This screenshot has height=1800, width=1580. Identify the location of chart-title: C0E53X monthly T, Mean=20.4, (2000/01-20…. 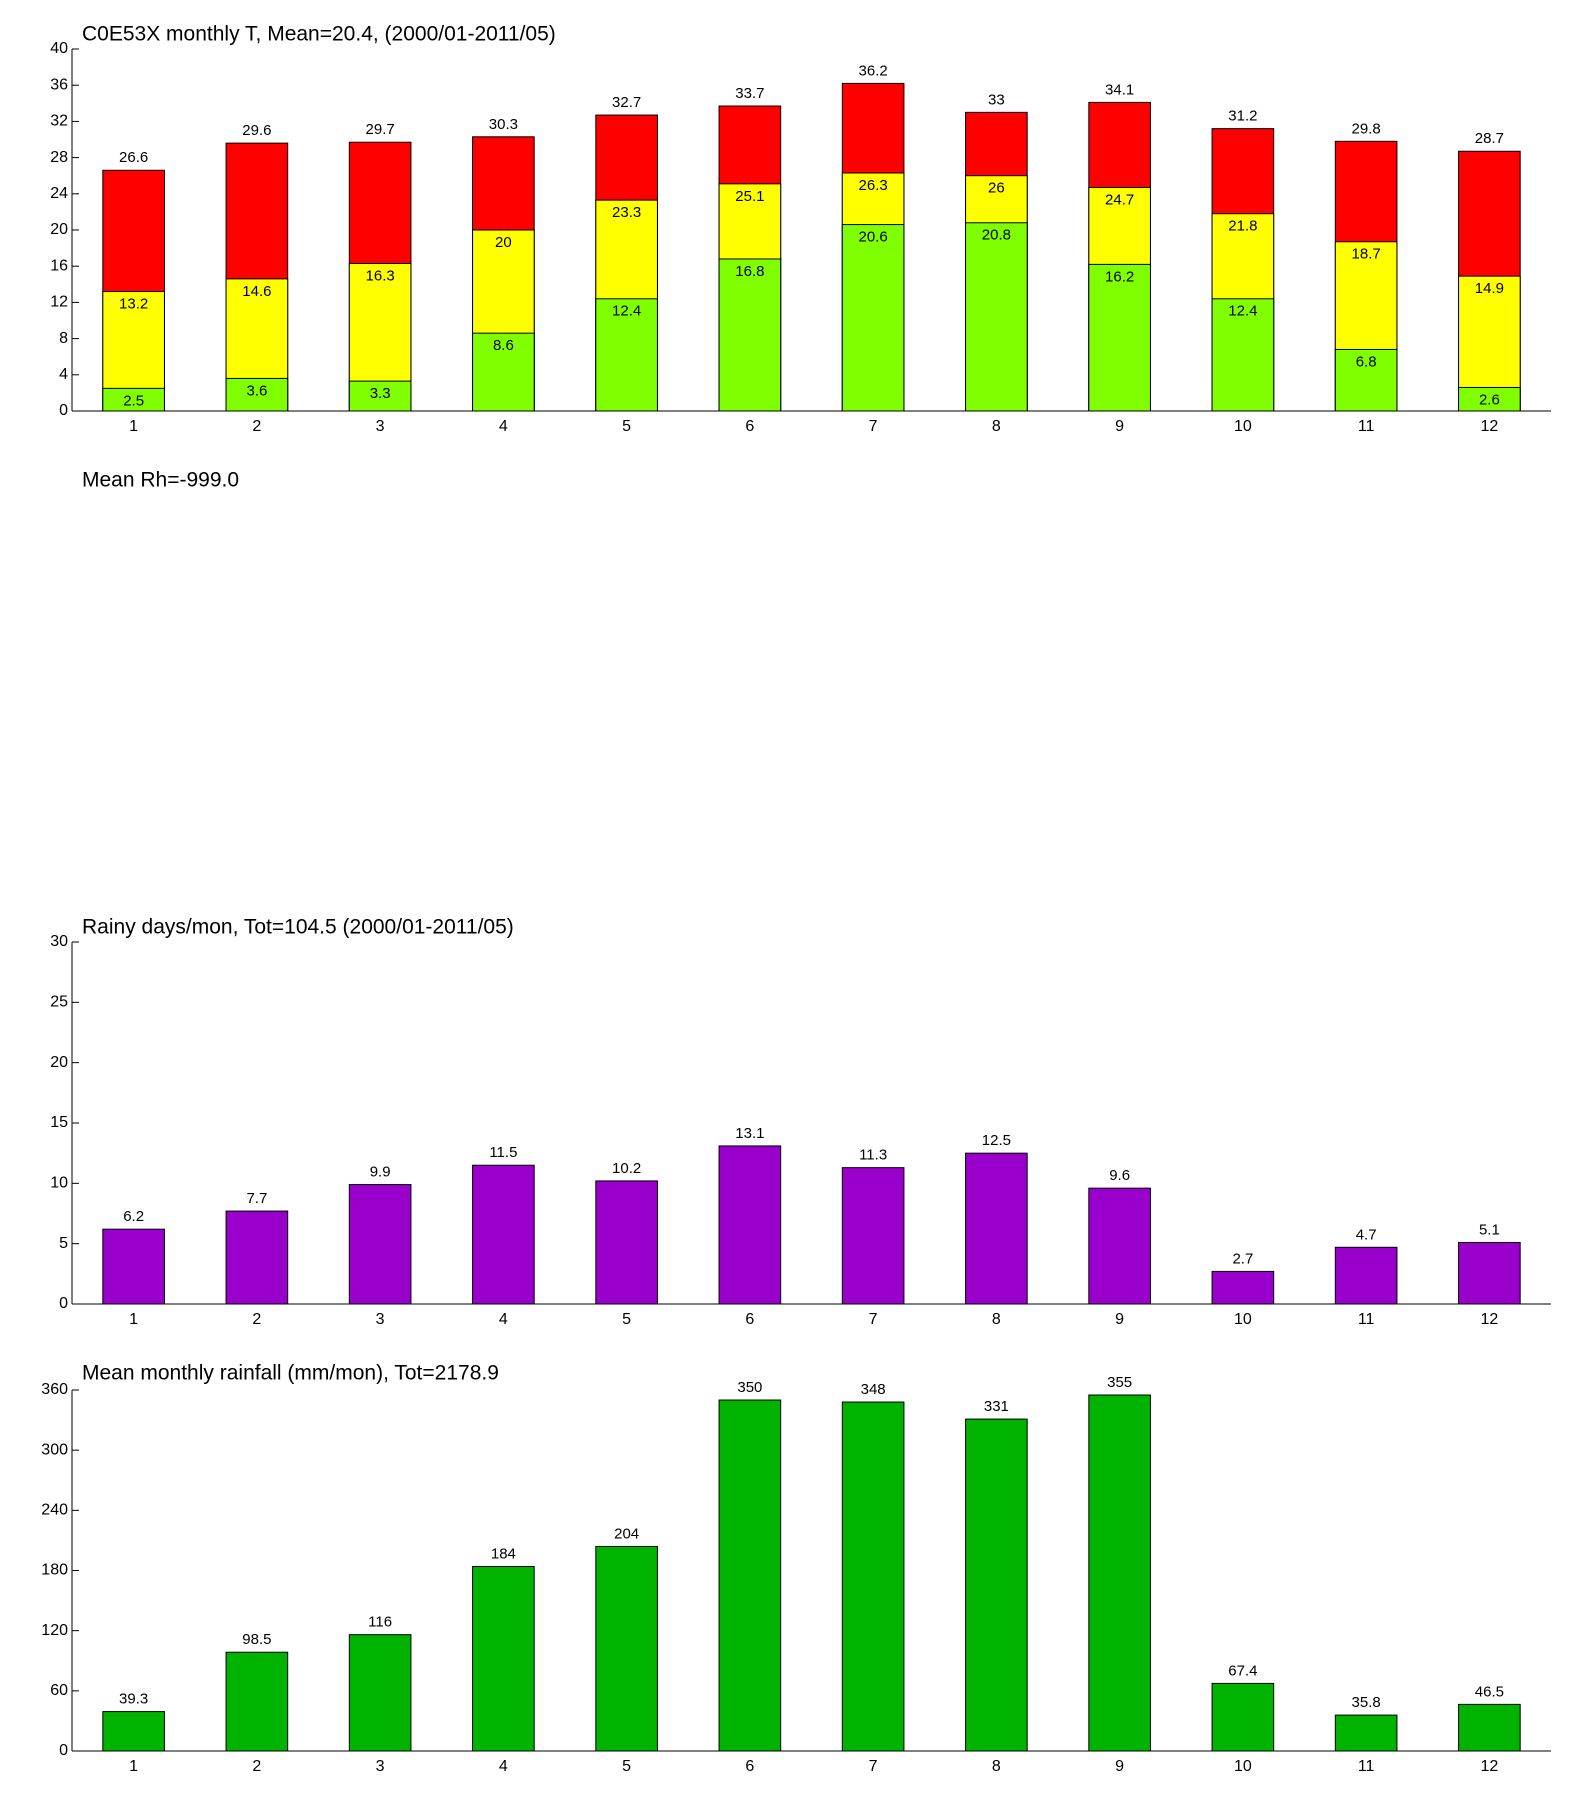
(319, 34).